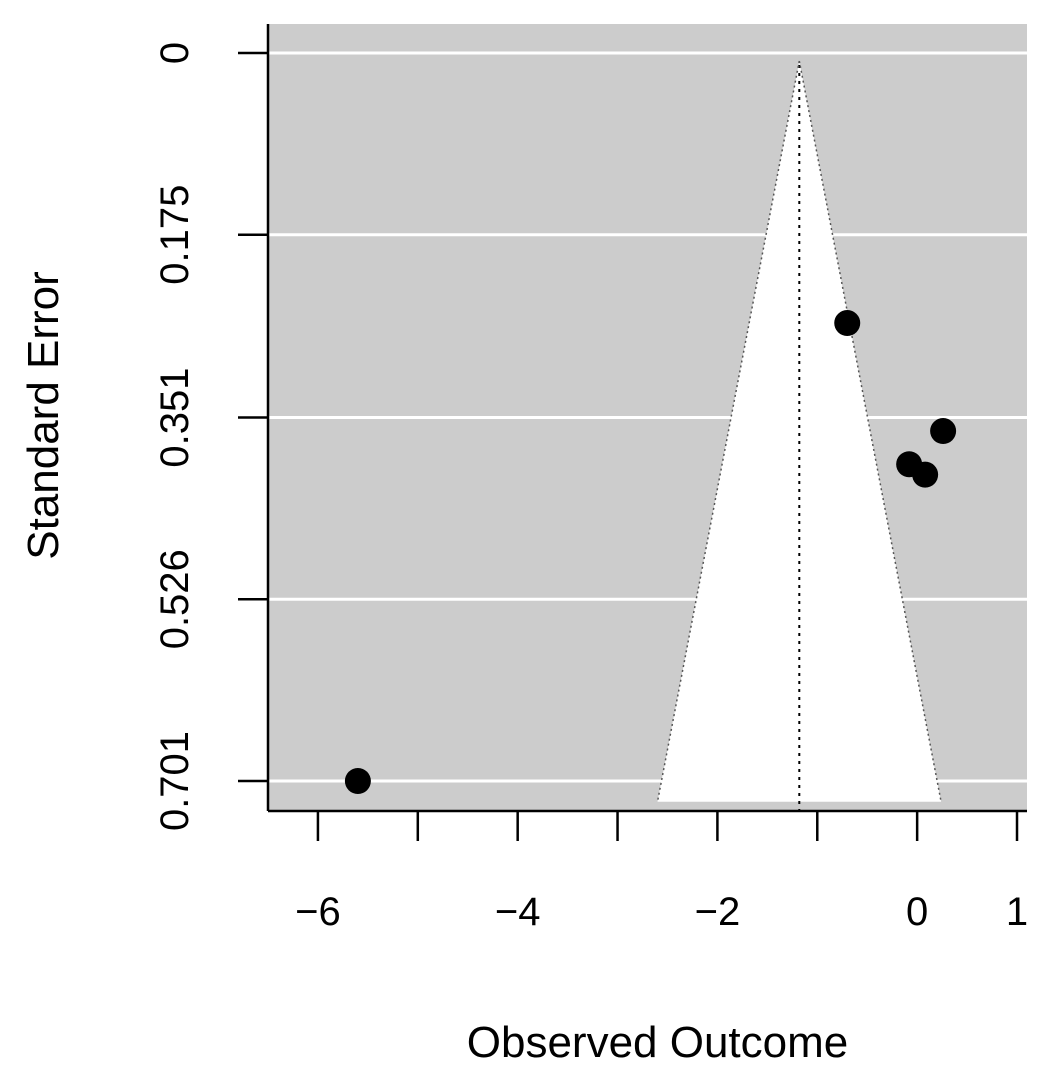  What do you see at coordinates (175, 417) in the screenshot?
I see `y-tick-label: 0.351` at bounding box center [175, 417].